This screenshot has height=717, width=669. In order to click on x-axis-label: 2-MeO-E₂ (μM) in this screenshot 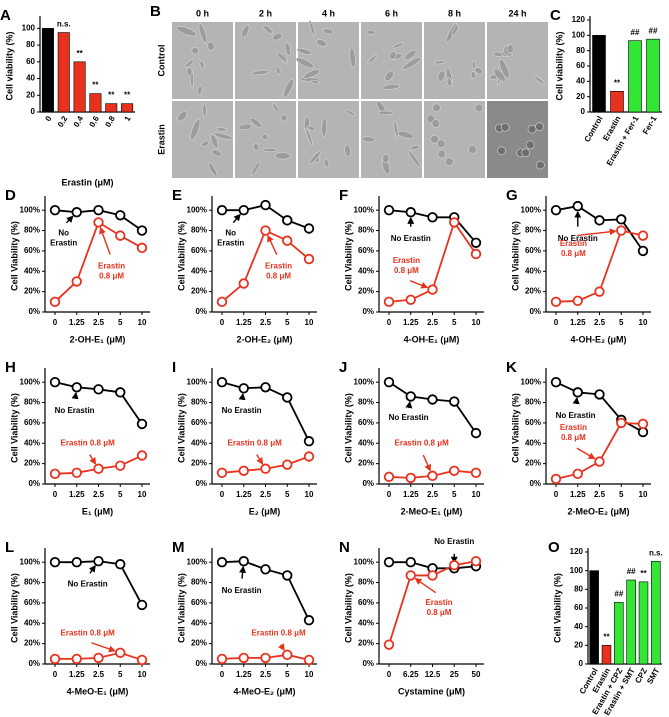, I will do `click(598, 511)`.